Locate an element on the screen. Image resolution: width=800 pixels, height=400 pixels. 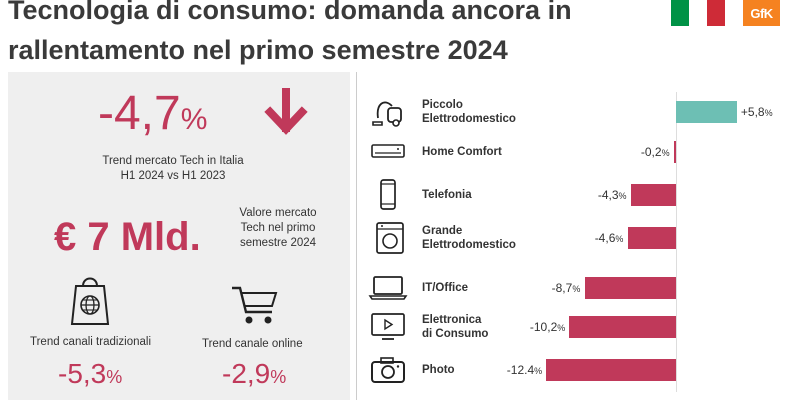
bar-value-label: -10,2% is located at coordinates (547, 327).